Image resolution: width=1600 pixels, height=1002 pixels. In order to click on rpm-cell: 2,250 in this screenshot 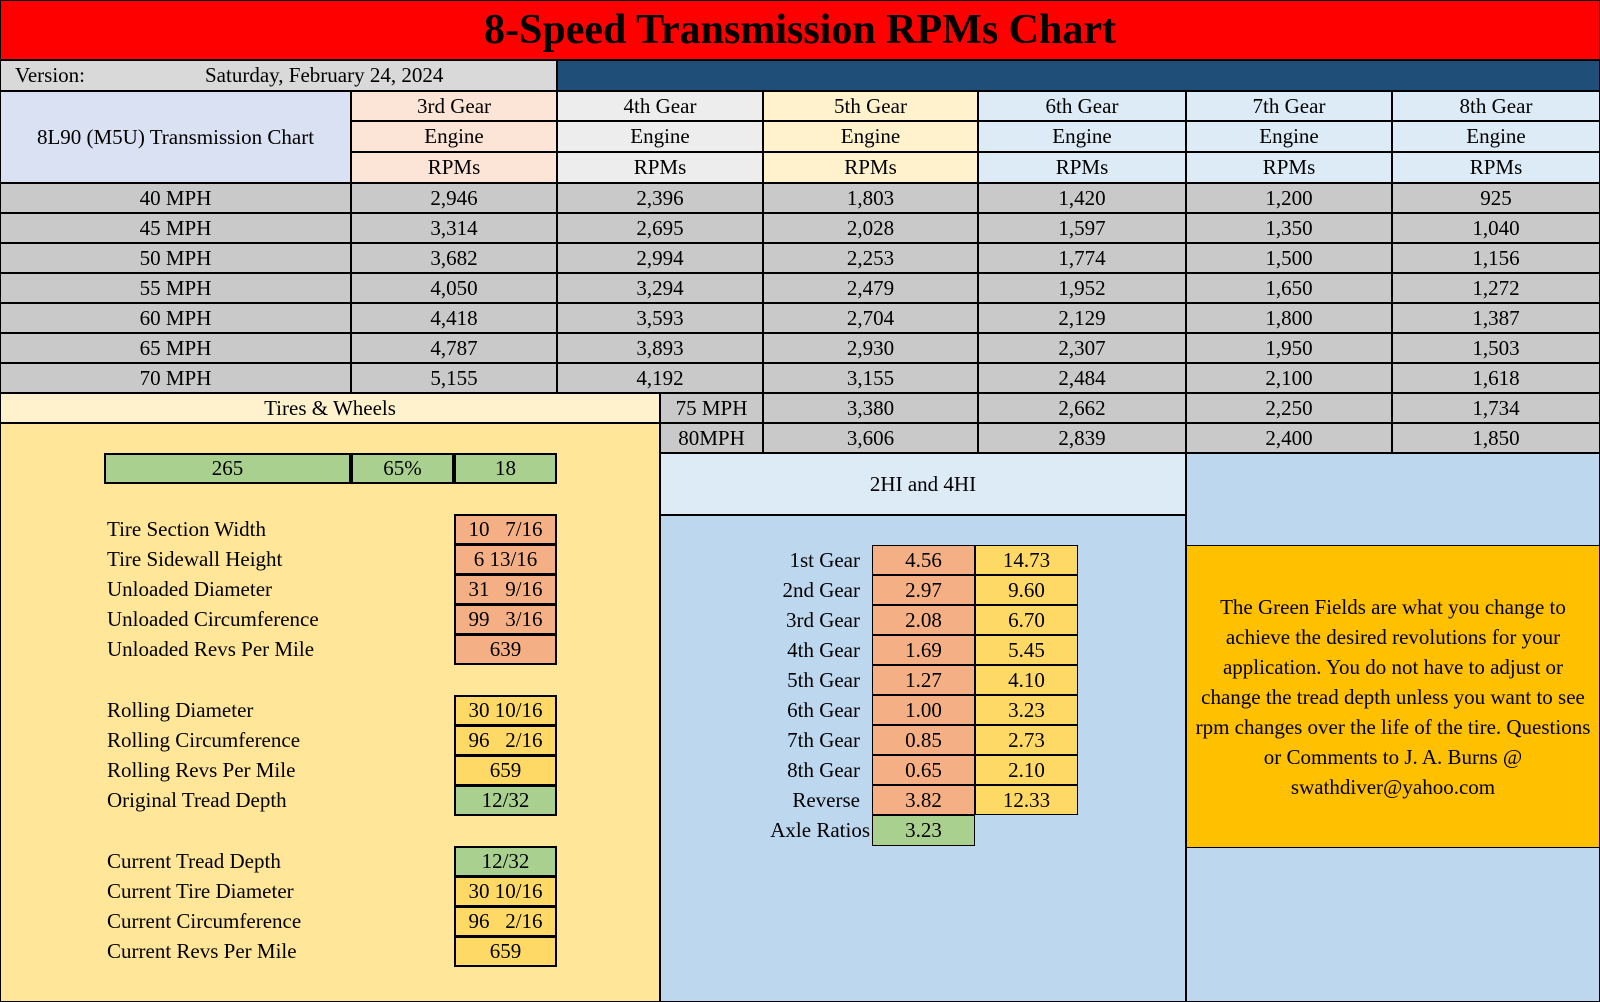, I will do `click(1289, 408)`.